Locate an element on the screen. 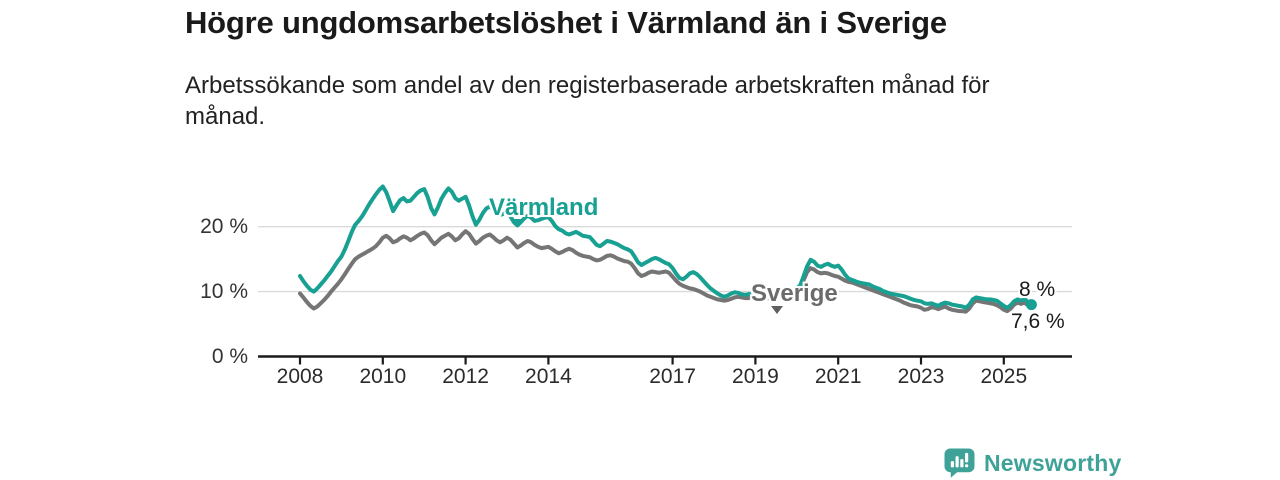 The height and width of the screenshot is (480, 1280). x-axis-tick-label: 2021 is located at coordinates (838, 376).